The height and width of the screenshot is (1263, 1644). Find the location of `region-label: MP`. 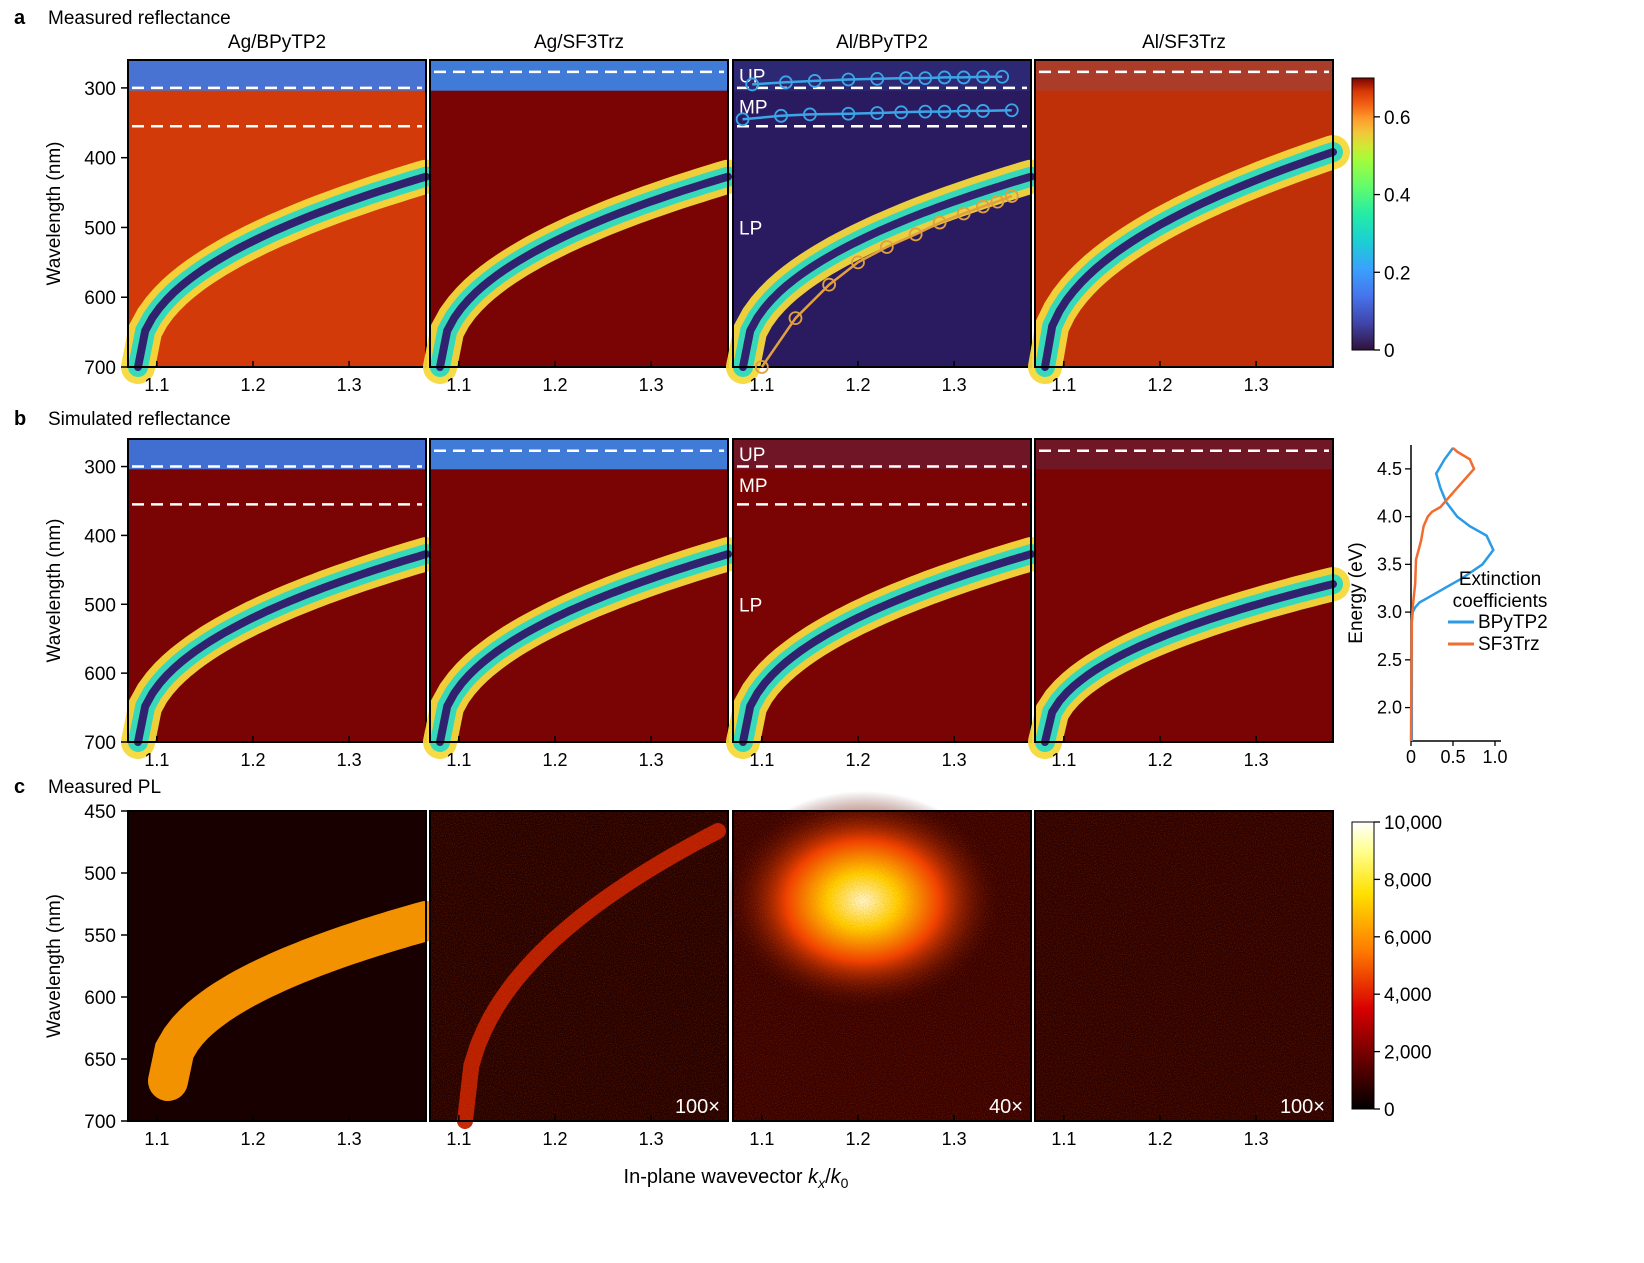

region-label: MP is located at coordinates (753, 486).